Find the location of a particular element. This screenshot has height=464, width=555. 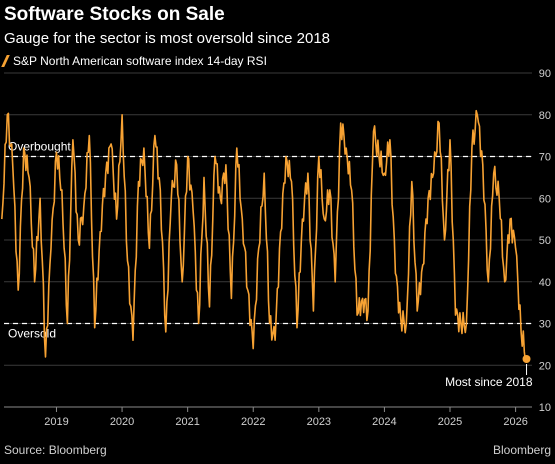

x-tick-label: 2022 is located at coordinates (253, 422).